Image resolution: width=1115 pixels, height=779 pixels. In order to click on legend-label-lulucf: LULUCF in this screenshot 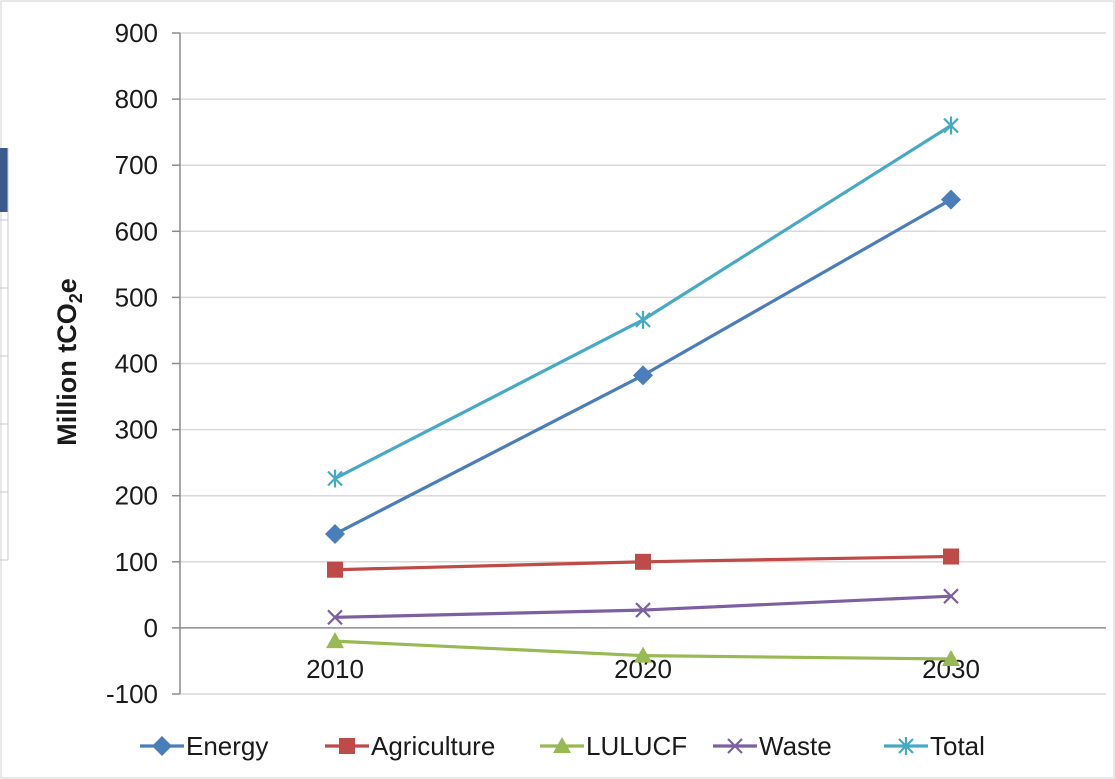, I will do `click(636, 746)`.